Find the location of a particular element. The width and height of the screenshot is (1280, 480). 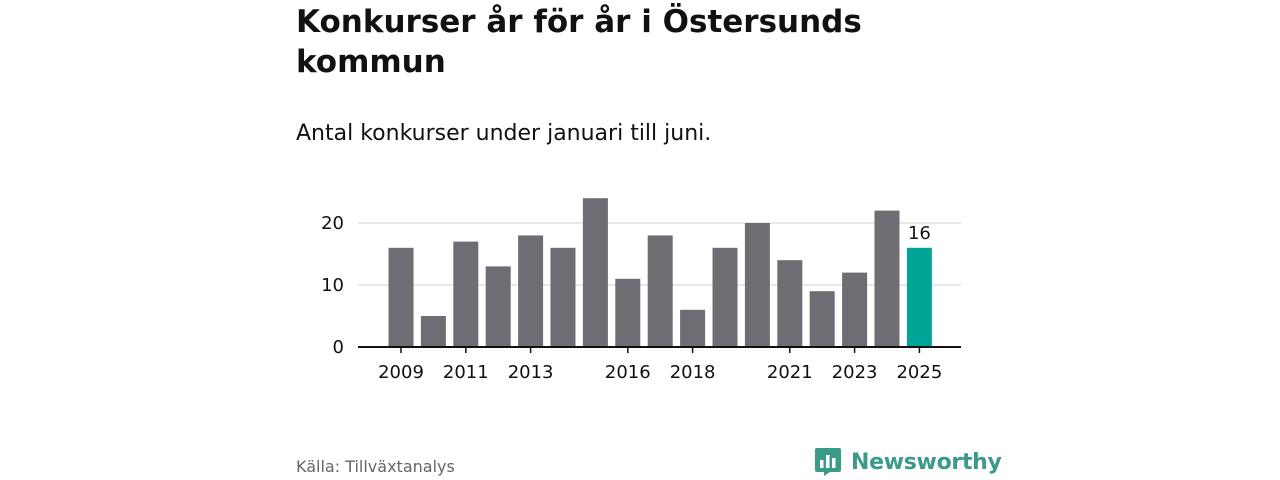

chart-subtitle: Antal konkurser under januari till juni. is located at coordinates (504, 133).